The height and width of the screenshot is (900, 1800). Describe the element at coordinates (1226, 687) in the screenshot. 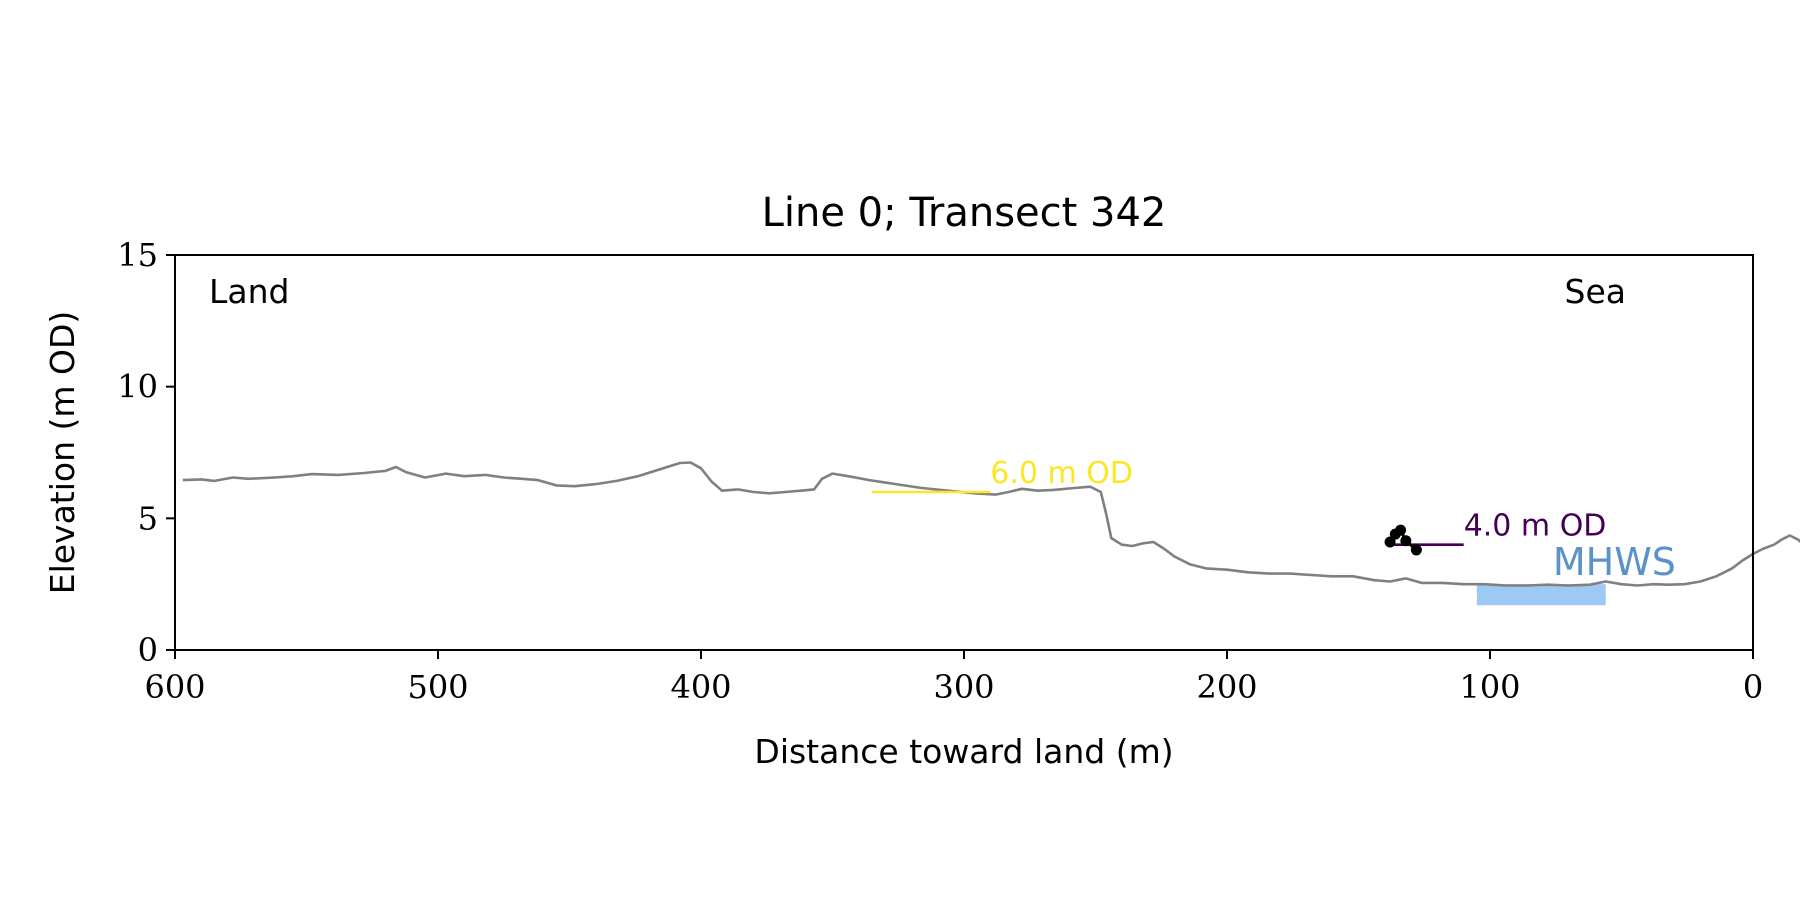

I see `x-tick-label: 200` at that location.